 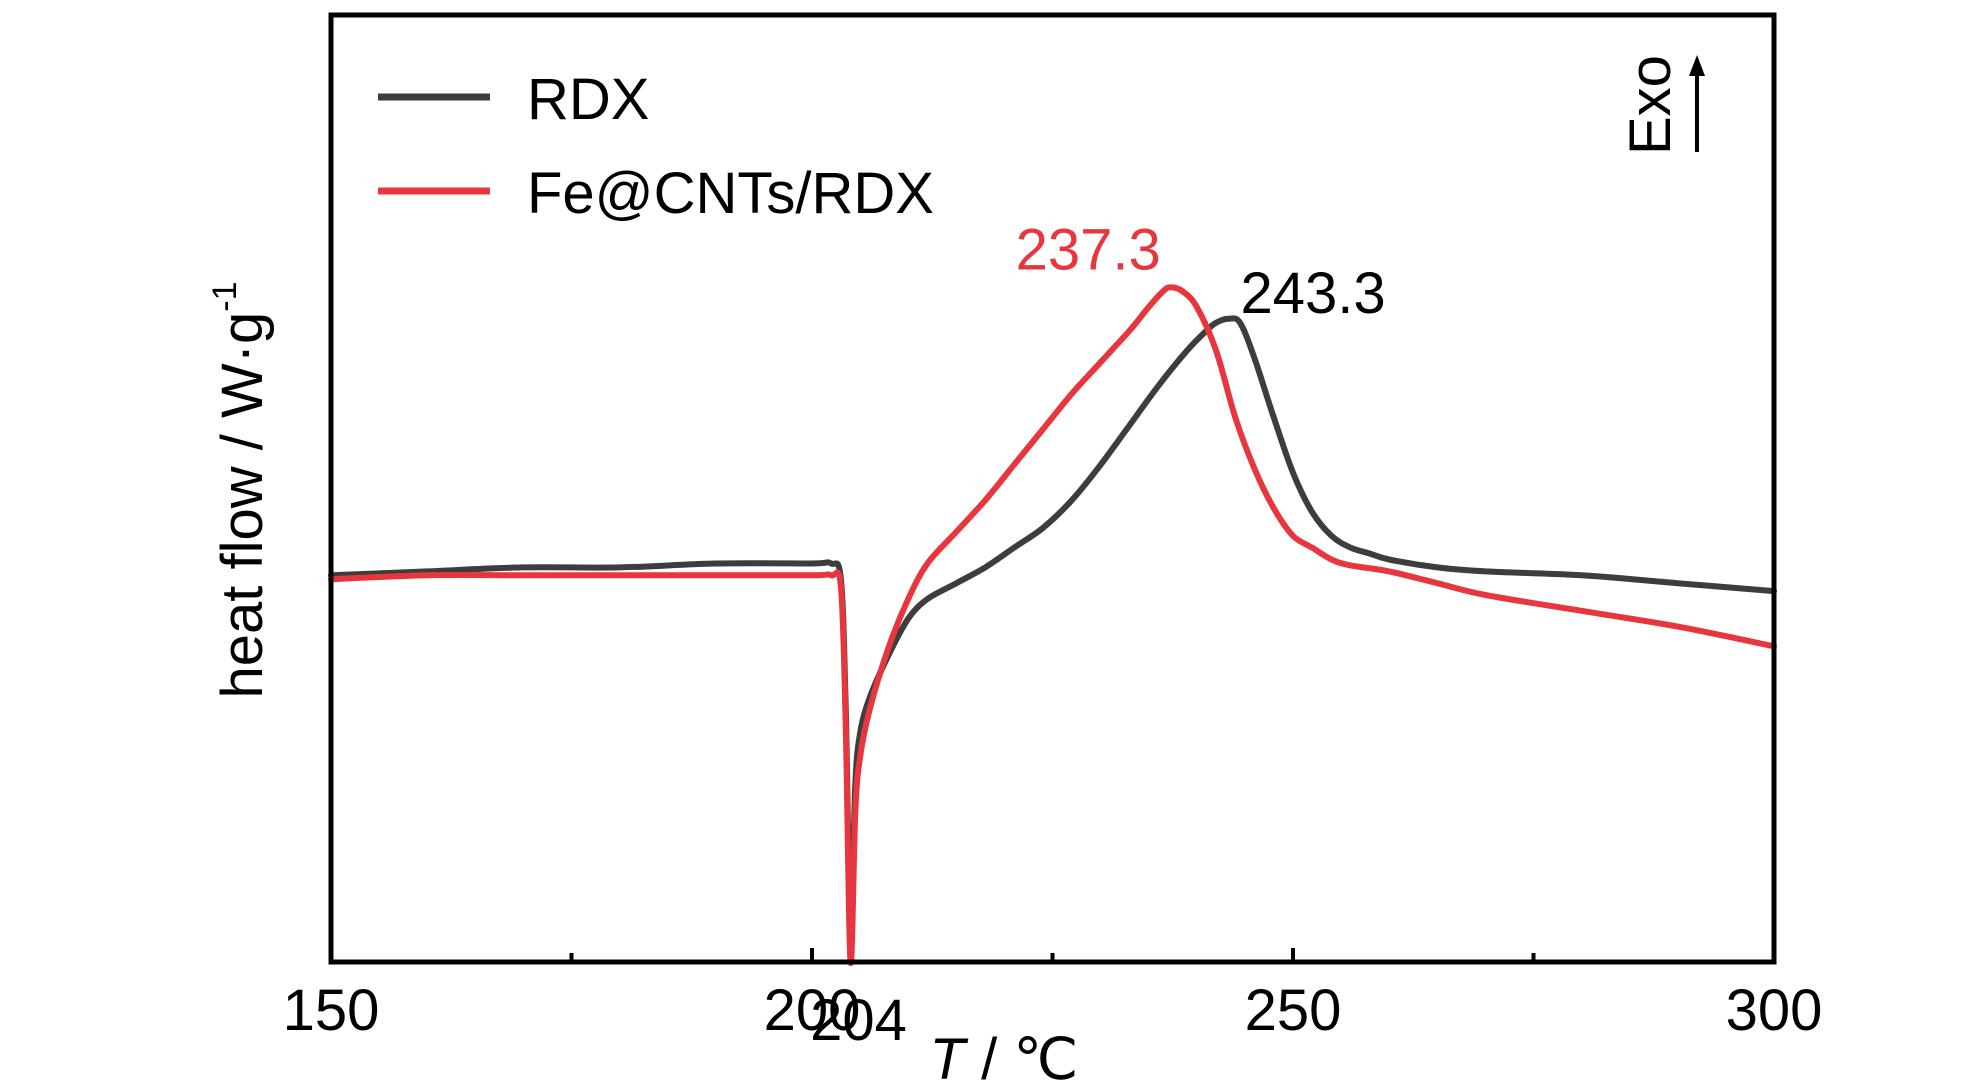 What do you see at coordinates (730, 193) in the screenshot?
I see `legend-label-fe-cnts-rdx: Fe@CNTs/RDX` at bounding box center [730, 193].